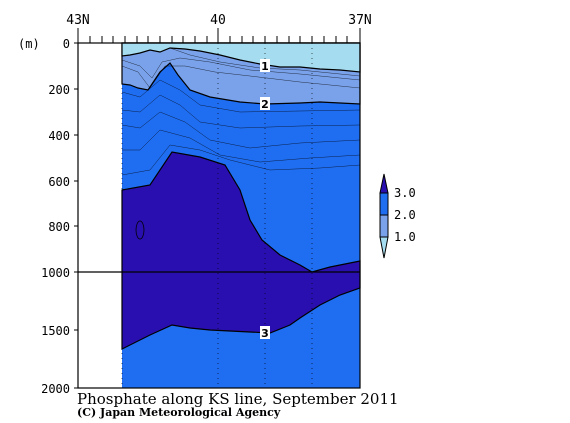 Image resolution: width=570 pixels, height=423 pixels. Describe the element at coordinates (405, 215) in the screenshot. I see `legend-label-2: 2.0` at that location.